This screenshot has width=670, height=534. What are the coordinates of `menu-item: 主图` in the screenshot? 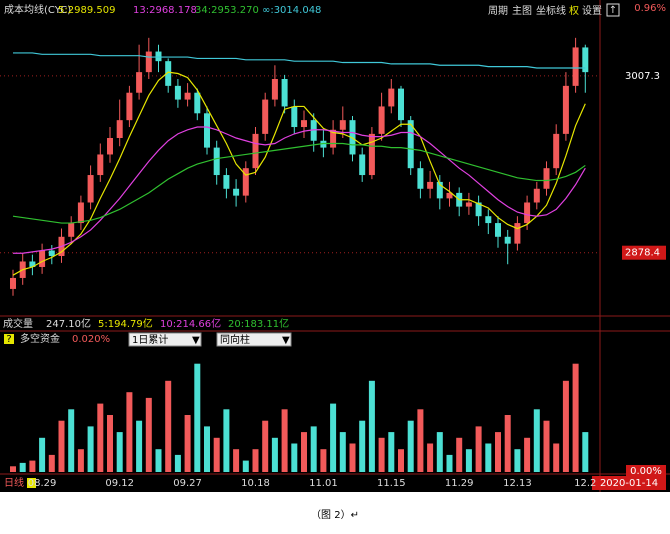 It's located at (522, 11).